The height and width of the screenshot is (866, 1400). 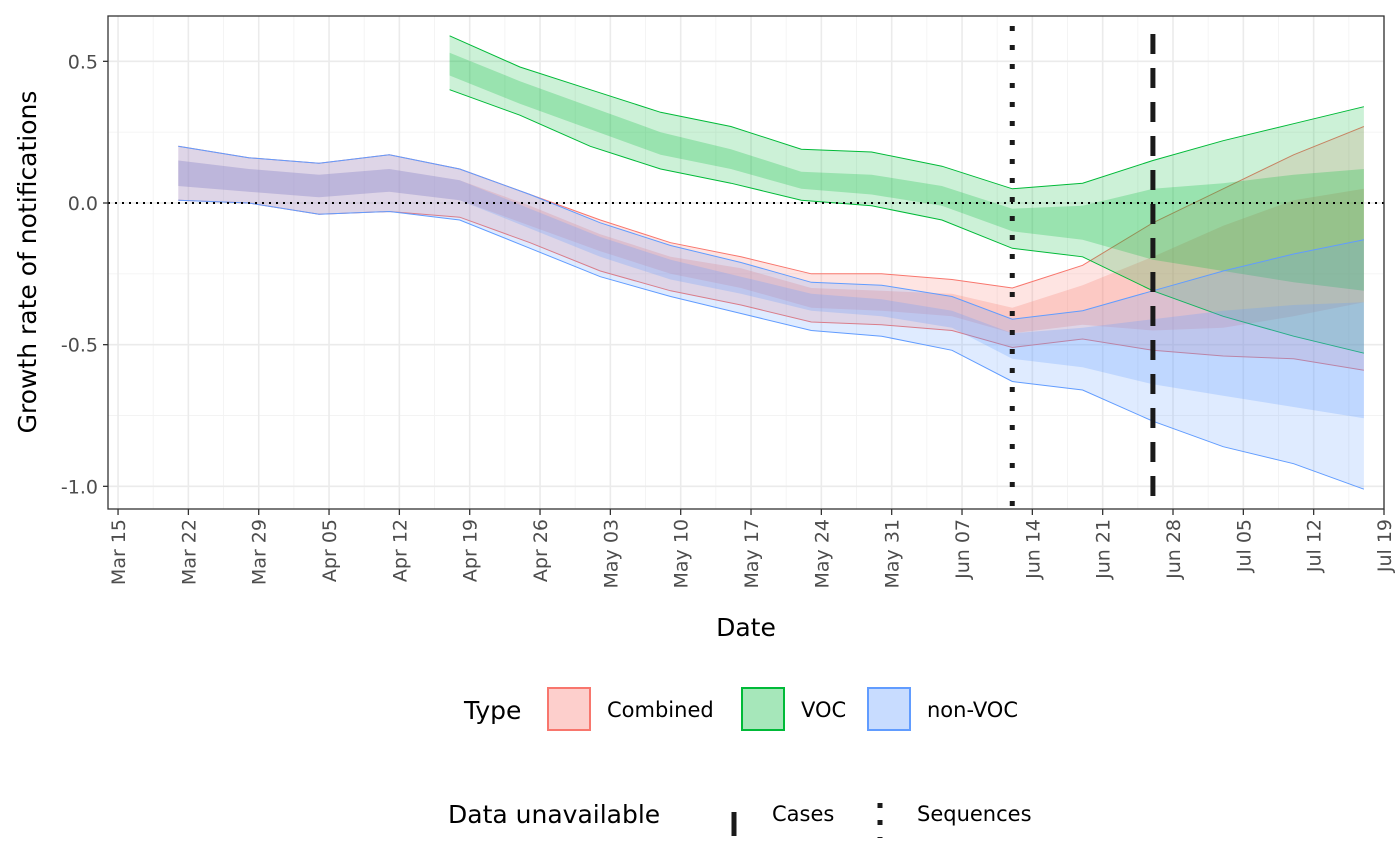 I want to click on y-tick-label-2: -0.5, so click(x=79, y=346).